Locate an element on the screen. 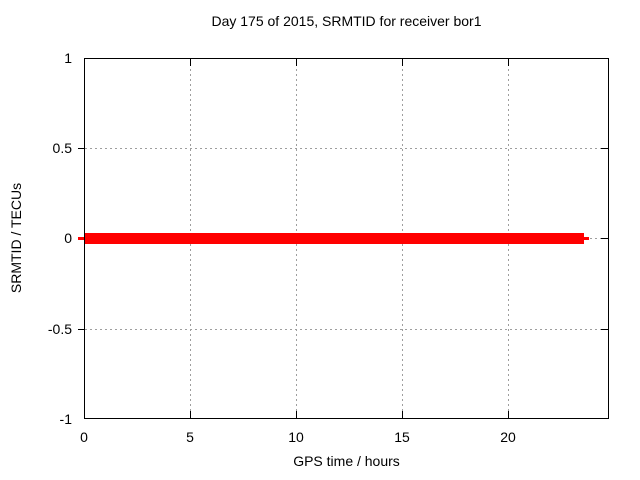  y-axis-zero-tick is located at coordinates (81, 238).